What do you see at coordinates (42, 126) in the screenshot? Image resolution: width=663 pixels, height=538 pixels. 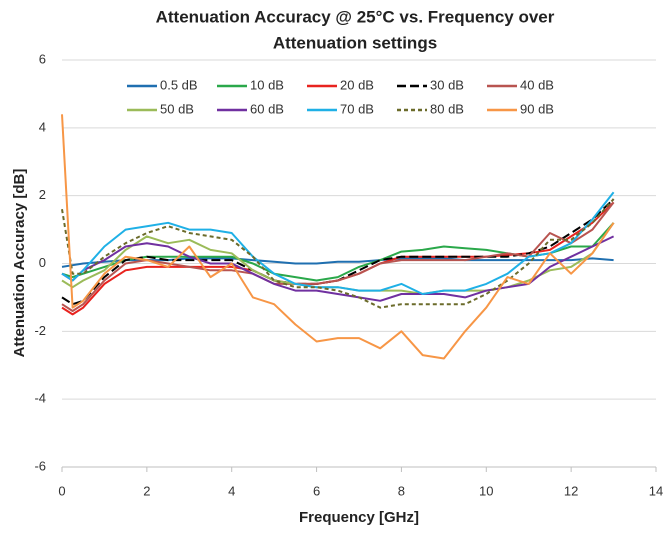 I see `y-tick-label: 4` at bounding box center [42, 126].